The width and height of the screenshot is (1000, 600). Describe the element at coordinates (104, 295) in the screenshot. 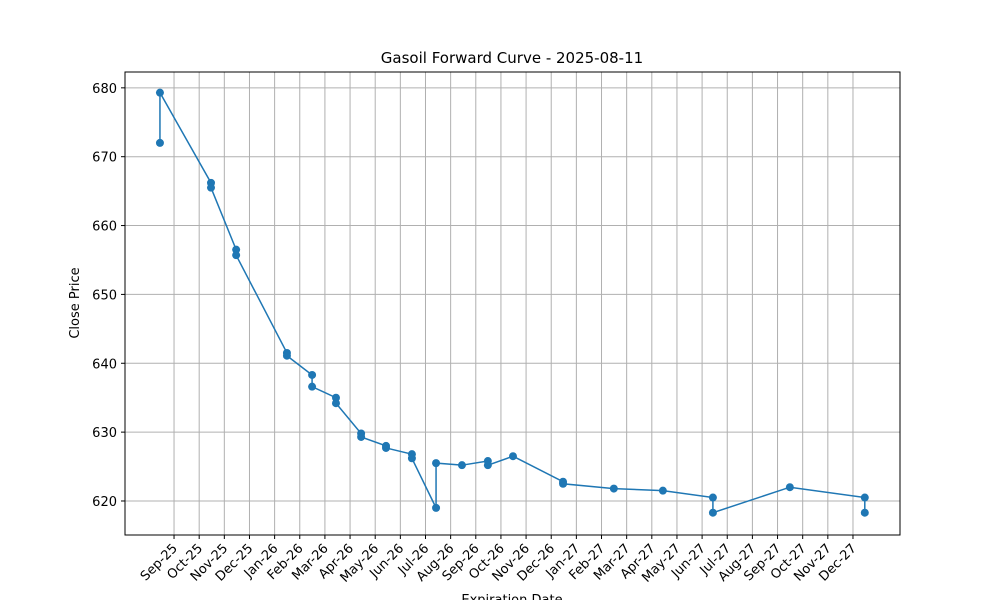

I see `y-tick-label: 650` at that location.